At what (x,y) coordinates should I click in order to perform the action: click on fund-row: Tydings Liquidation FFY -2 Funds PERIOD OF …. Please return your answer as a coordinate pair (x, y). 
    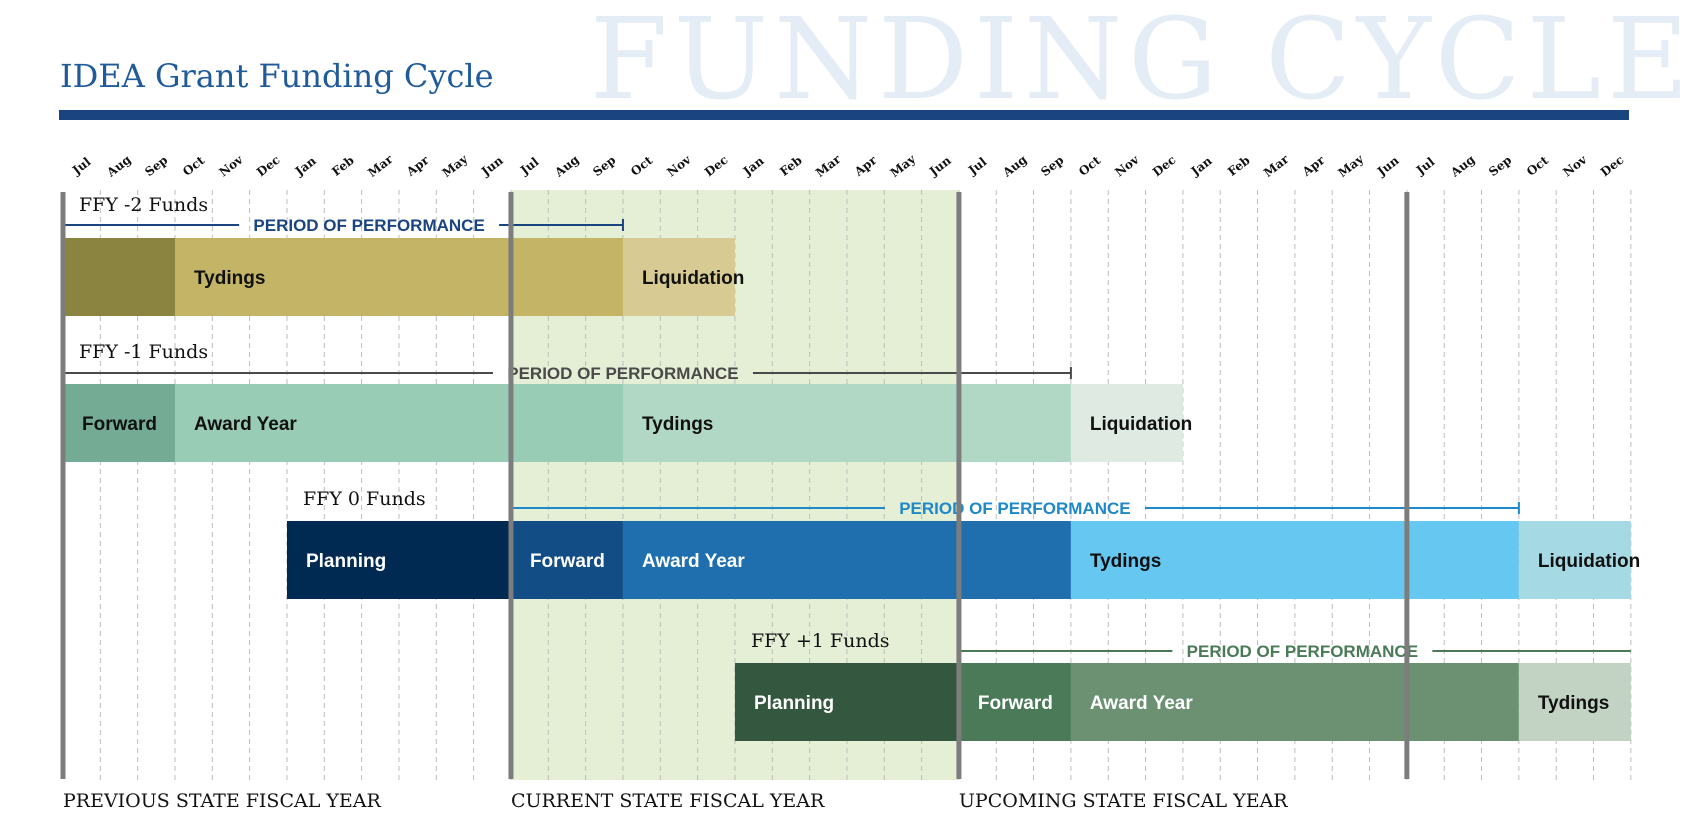
    Looking at the image, I should click on (403, 255).